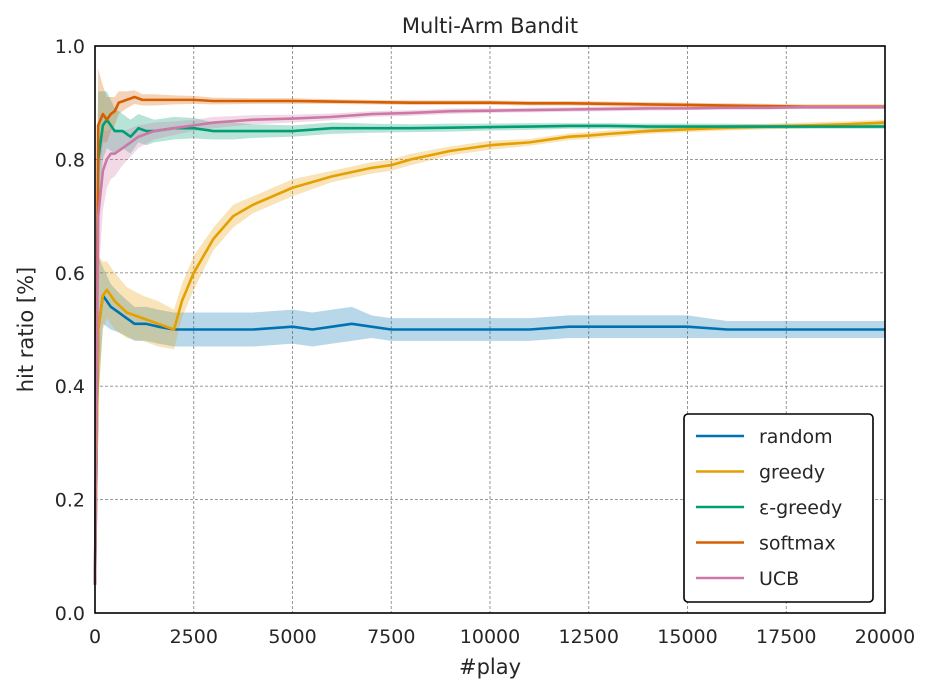 Image resolution: width=936 pixels, height=695 pixels. I want to click on x-tick-label: 0, so click(95, 637).